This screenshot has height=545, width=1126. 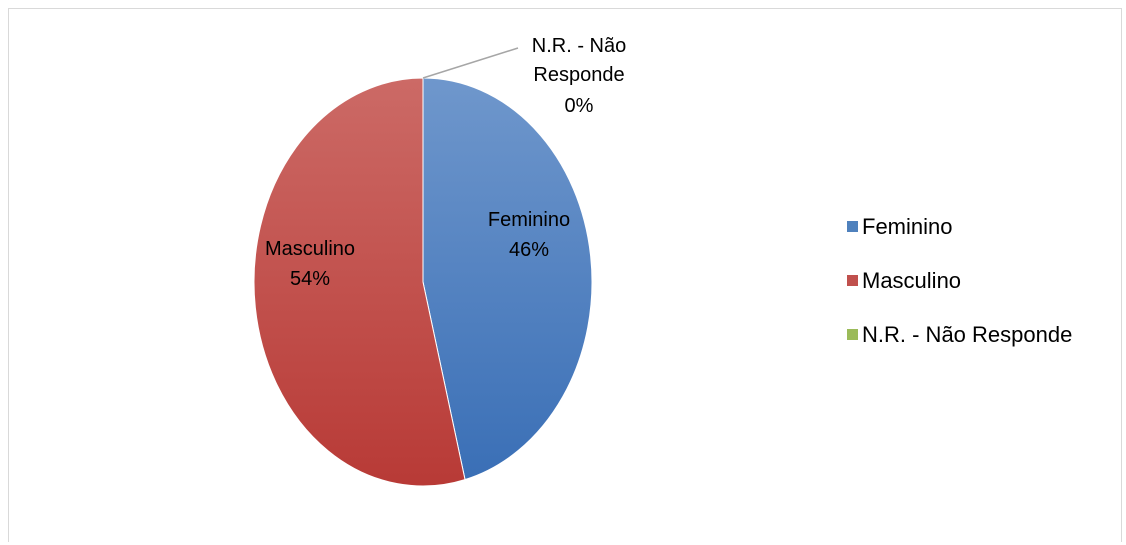 I want to click on legend-swatch-masculino, so click(x=852, y=280).